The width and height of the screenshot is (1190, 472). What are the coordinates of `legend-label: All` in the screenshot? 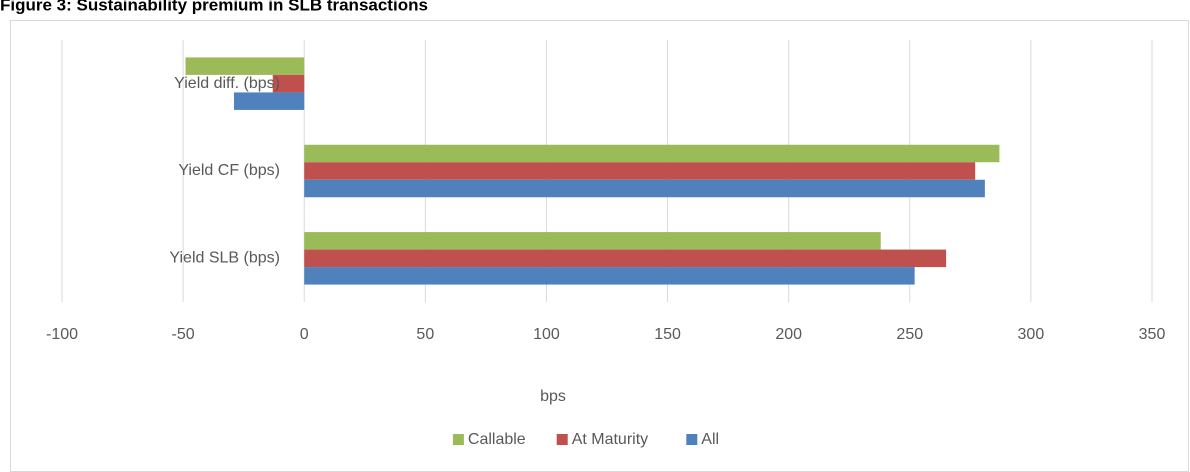 It's located at (710, 439).